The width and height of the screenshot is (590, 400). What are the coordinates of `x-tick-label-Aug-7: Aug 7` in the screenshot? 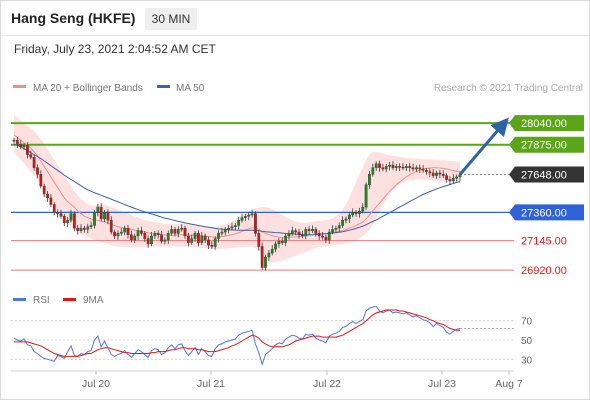 It's located at (509, 384).